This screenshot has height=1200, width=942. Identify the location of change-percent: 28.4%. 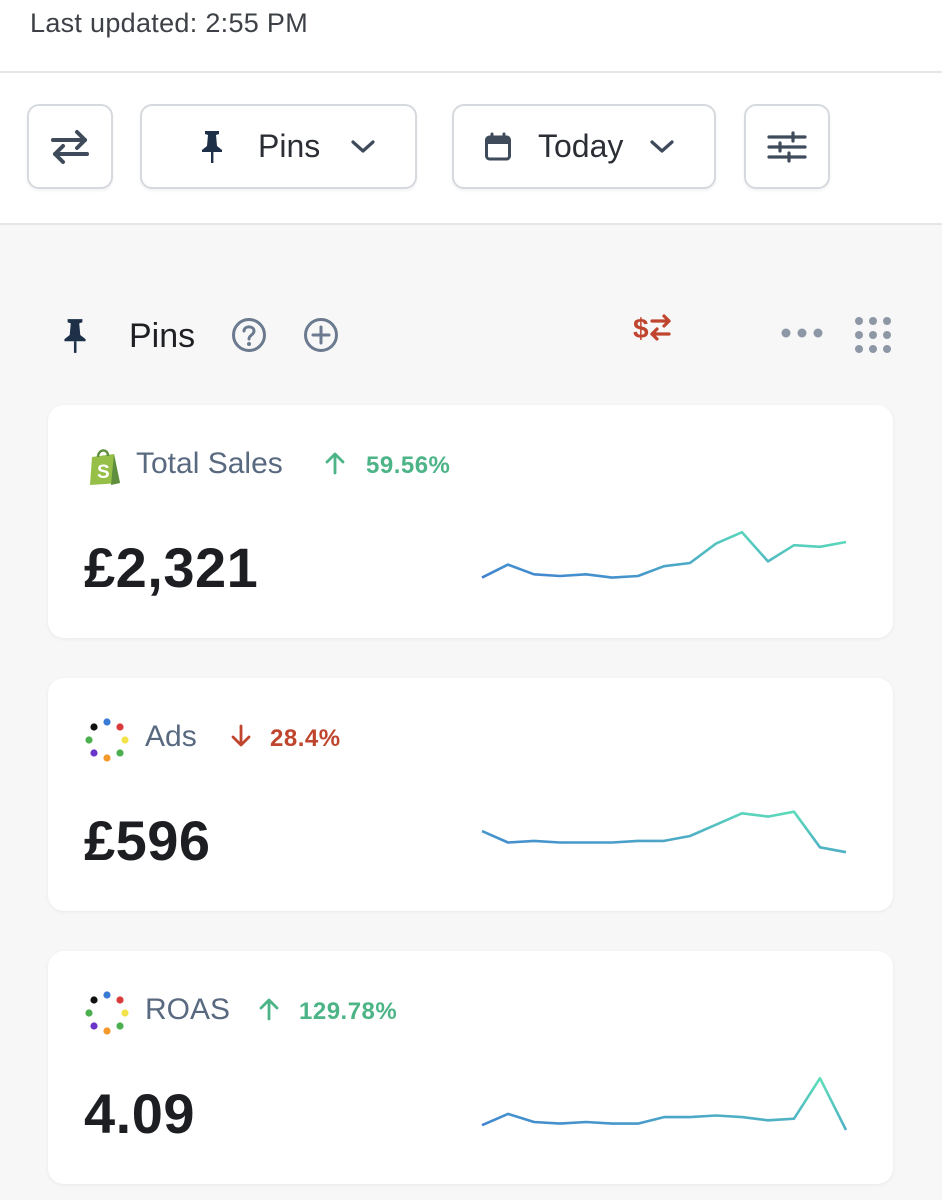
(305, 738).